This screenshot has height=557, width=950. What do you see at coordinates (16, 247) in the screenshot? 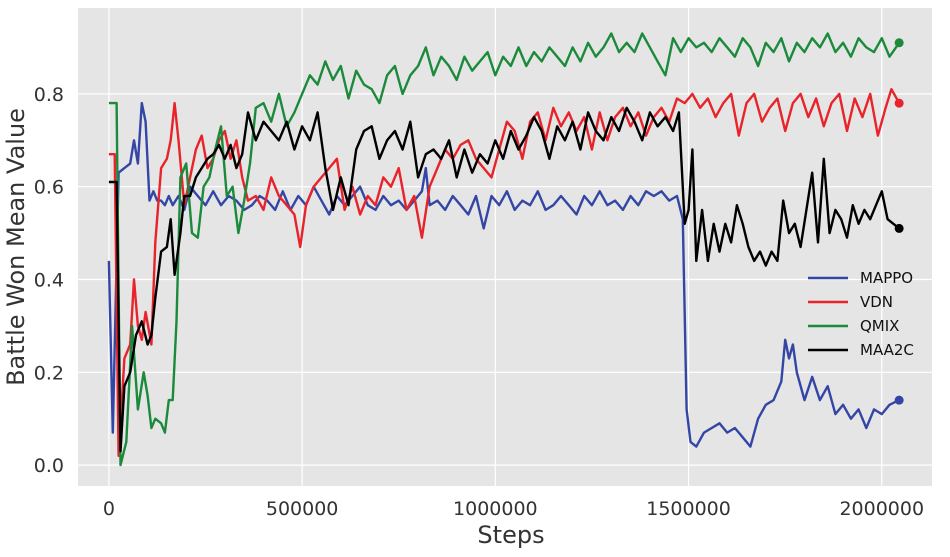
I see `y-axis-title: Battle Won Mean Value` at bounding box center [16, 247].